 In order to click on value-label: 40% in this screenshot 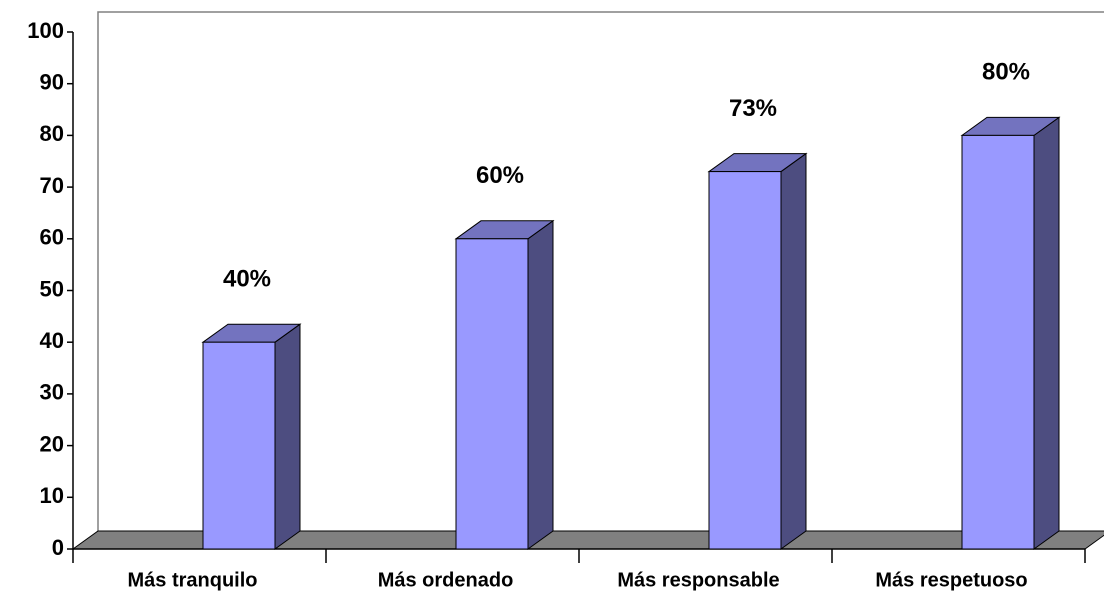, I will do `click(247, 279)`.